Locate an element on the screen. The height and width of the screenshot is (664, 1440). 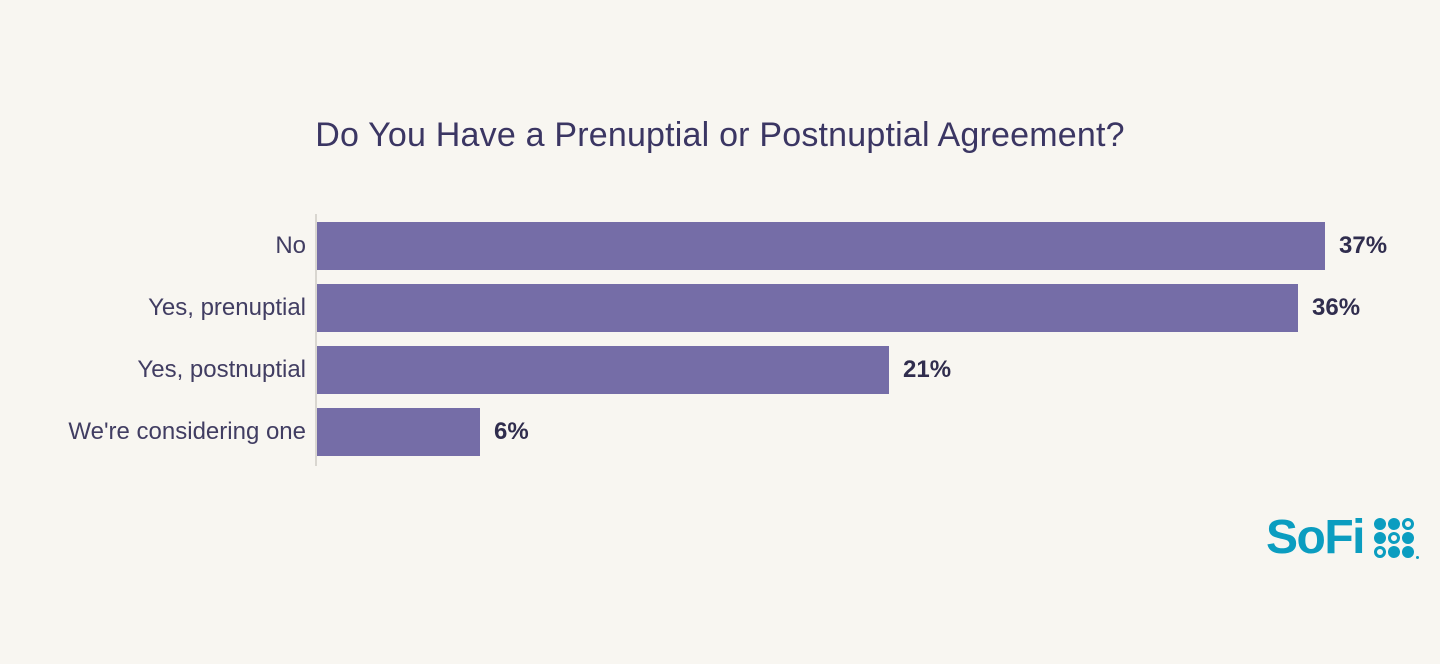
sofi-logo: SoFi is located at coordinates (1342, 537).